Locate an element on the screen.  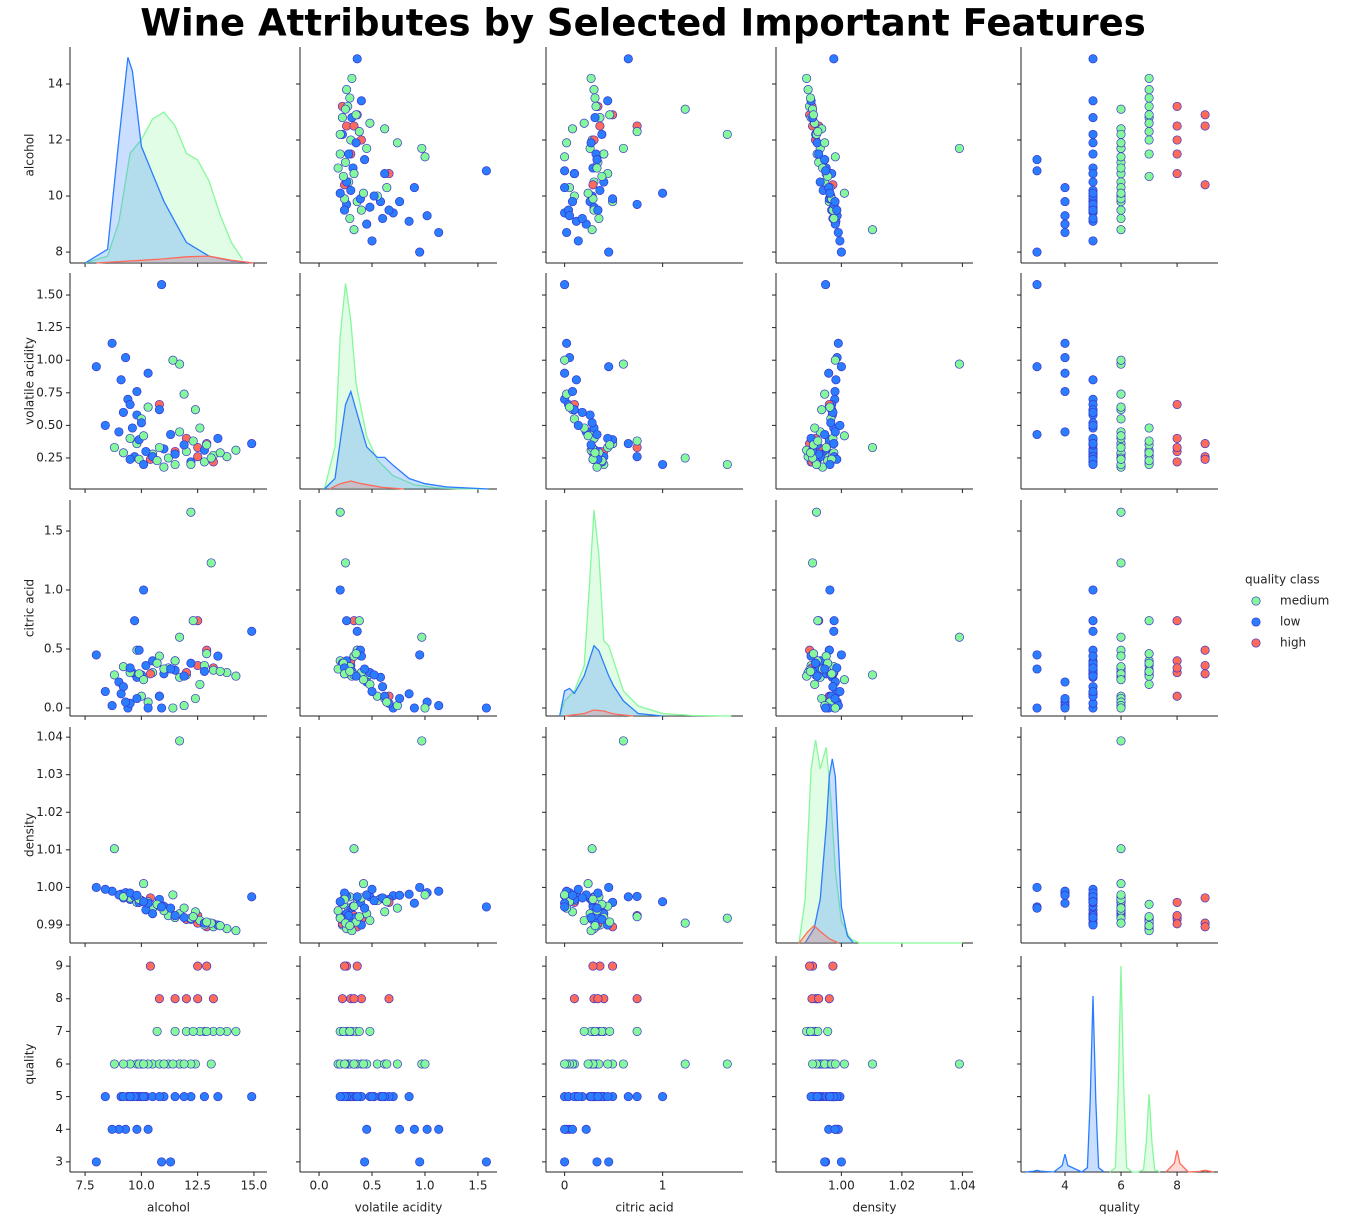
x-tick-label: 4 is located at coordinates (1065, 1186).